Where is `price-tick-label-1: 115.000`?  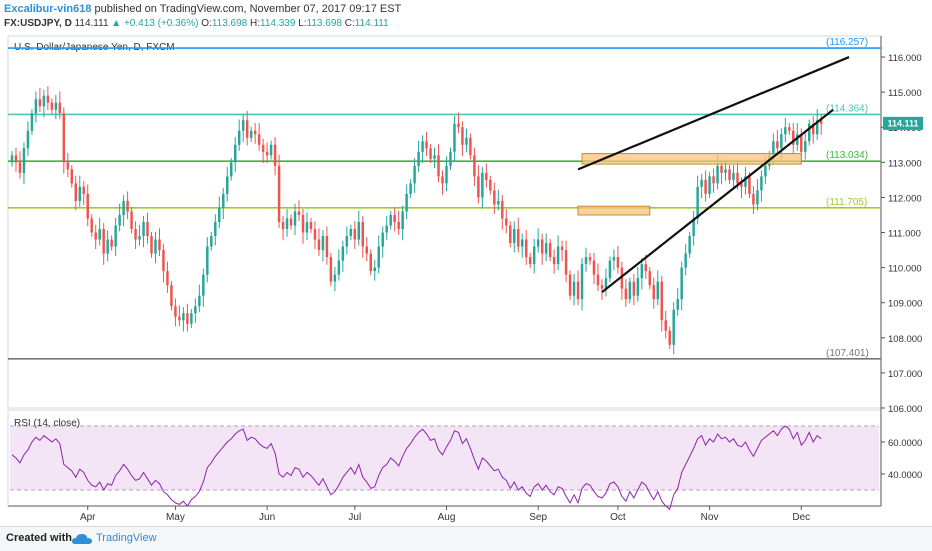
price-tick-label-1: 115.000 is located at coordinates (905, 93).